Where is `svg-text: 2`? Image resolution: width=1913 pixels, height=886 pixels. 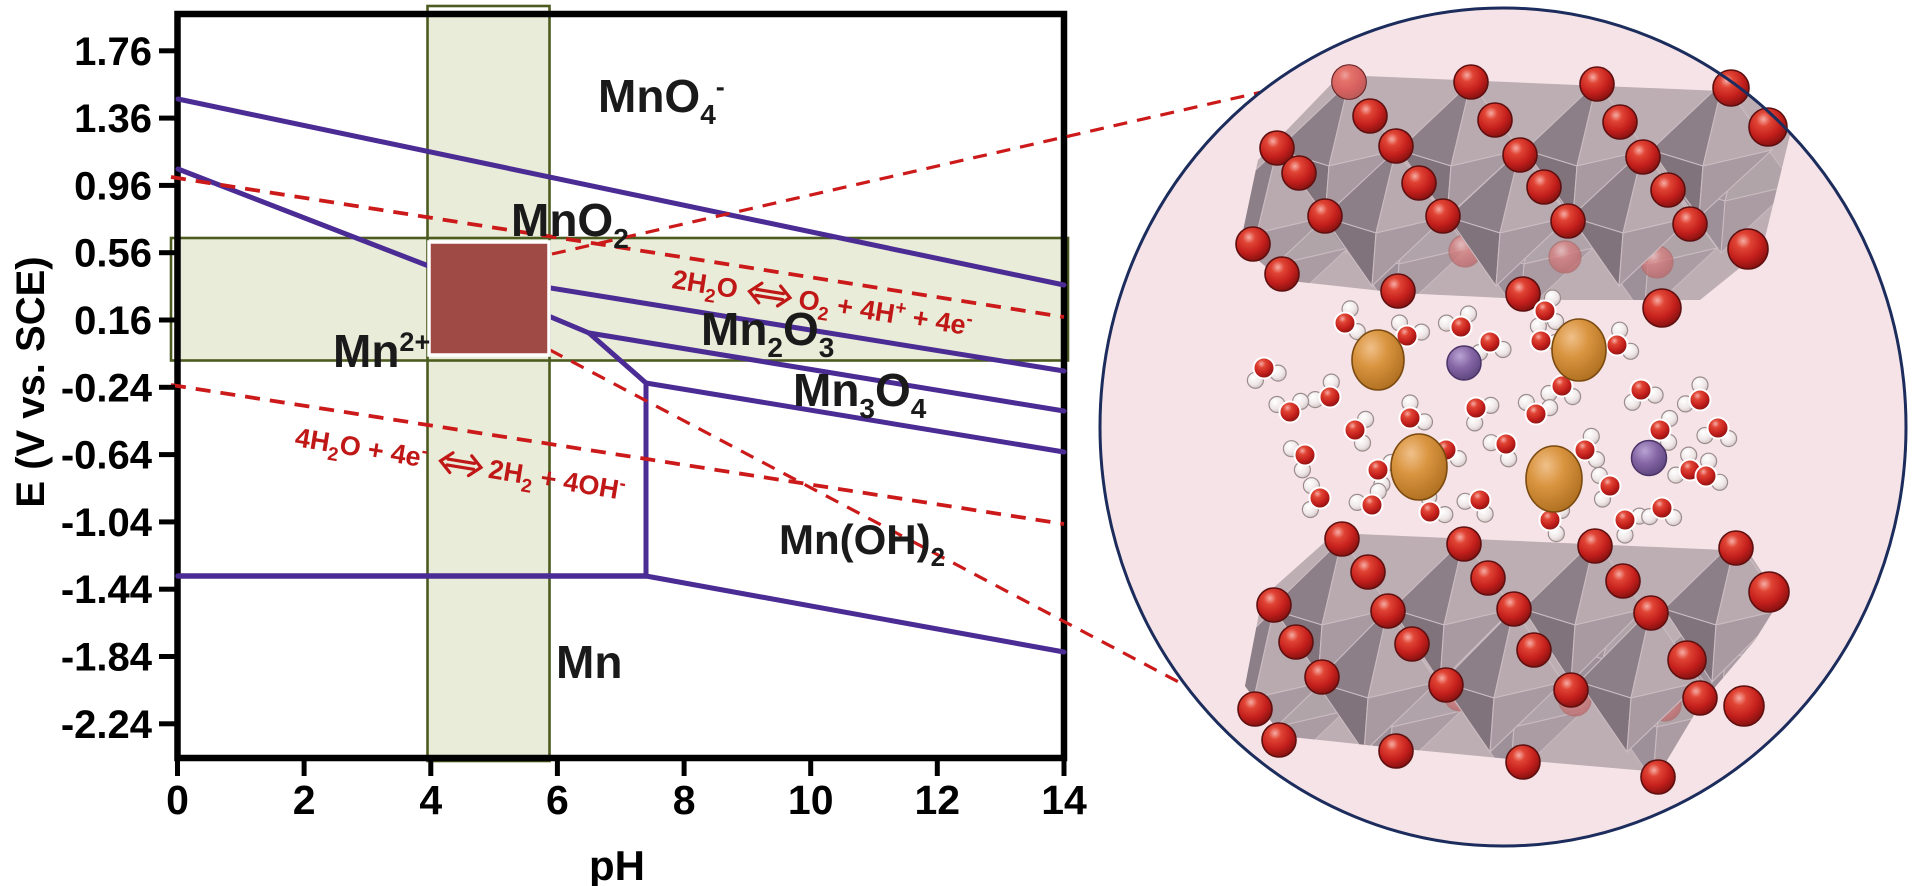 svg-text: 2 is located at coordinates (304, 800).